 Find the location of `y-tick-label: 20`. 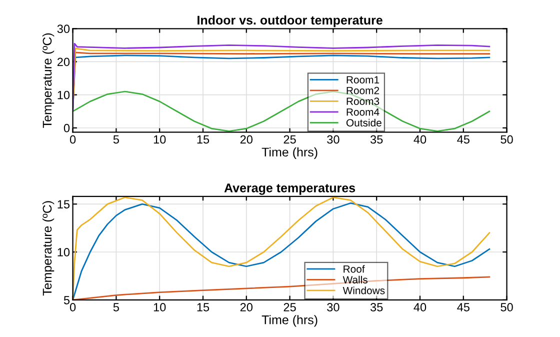

y-tick-label: 20 is located at coordinates (63, 62).